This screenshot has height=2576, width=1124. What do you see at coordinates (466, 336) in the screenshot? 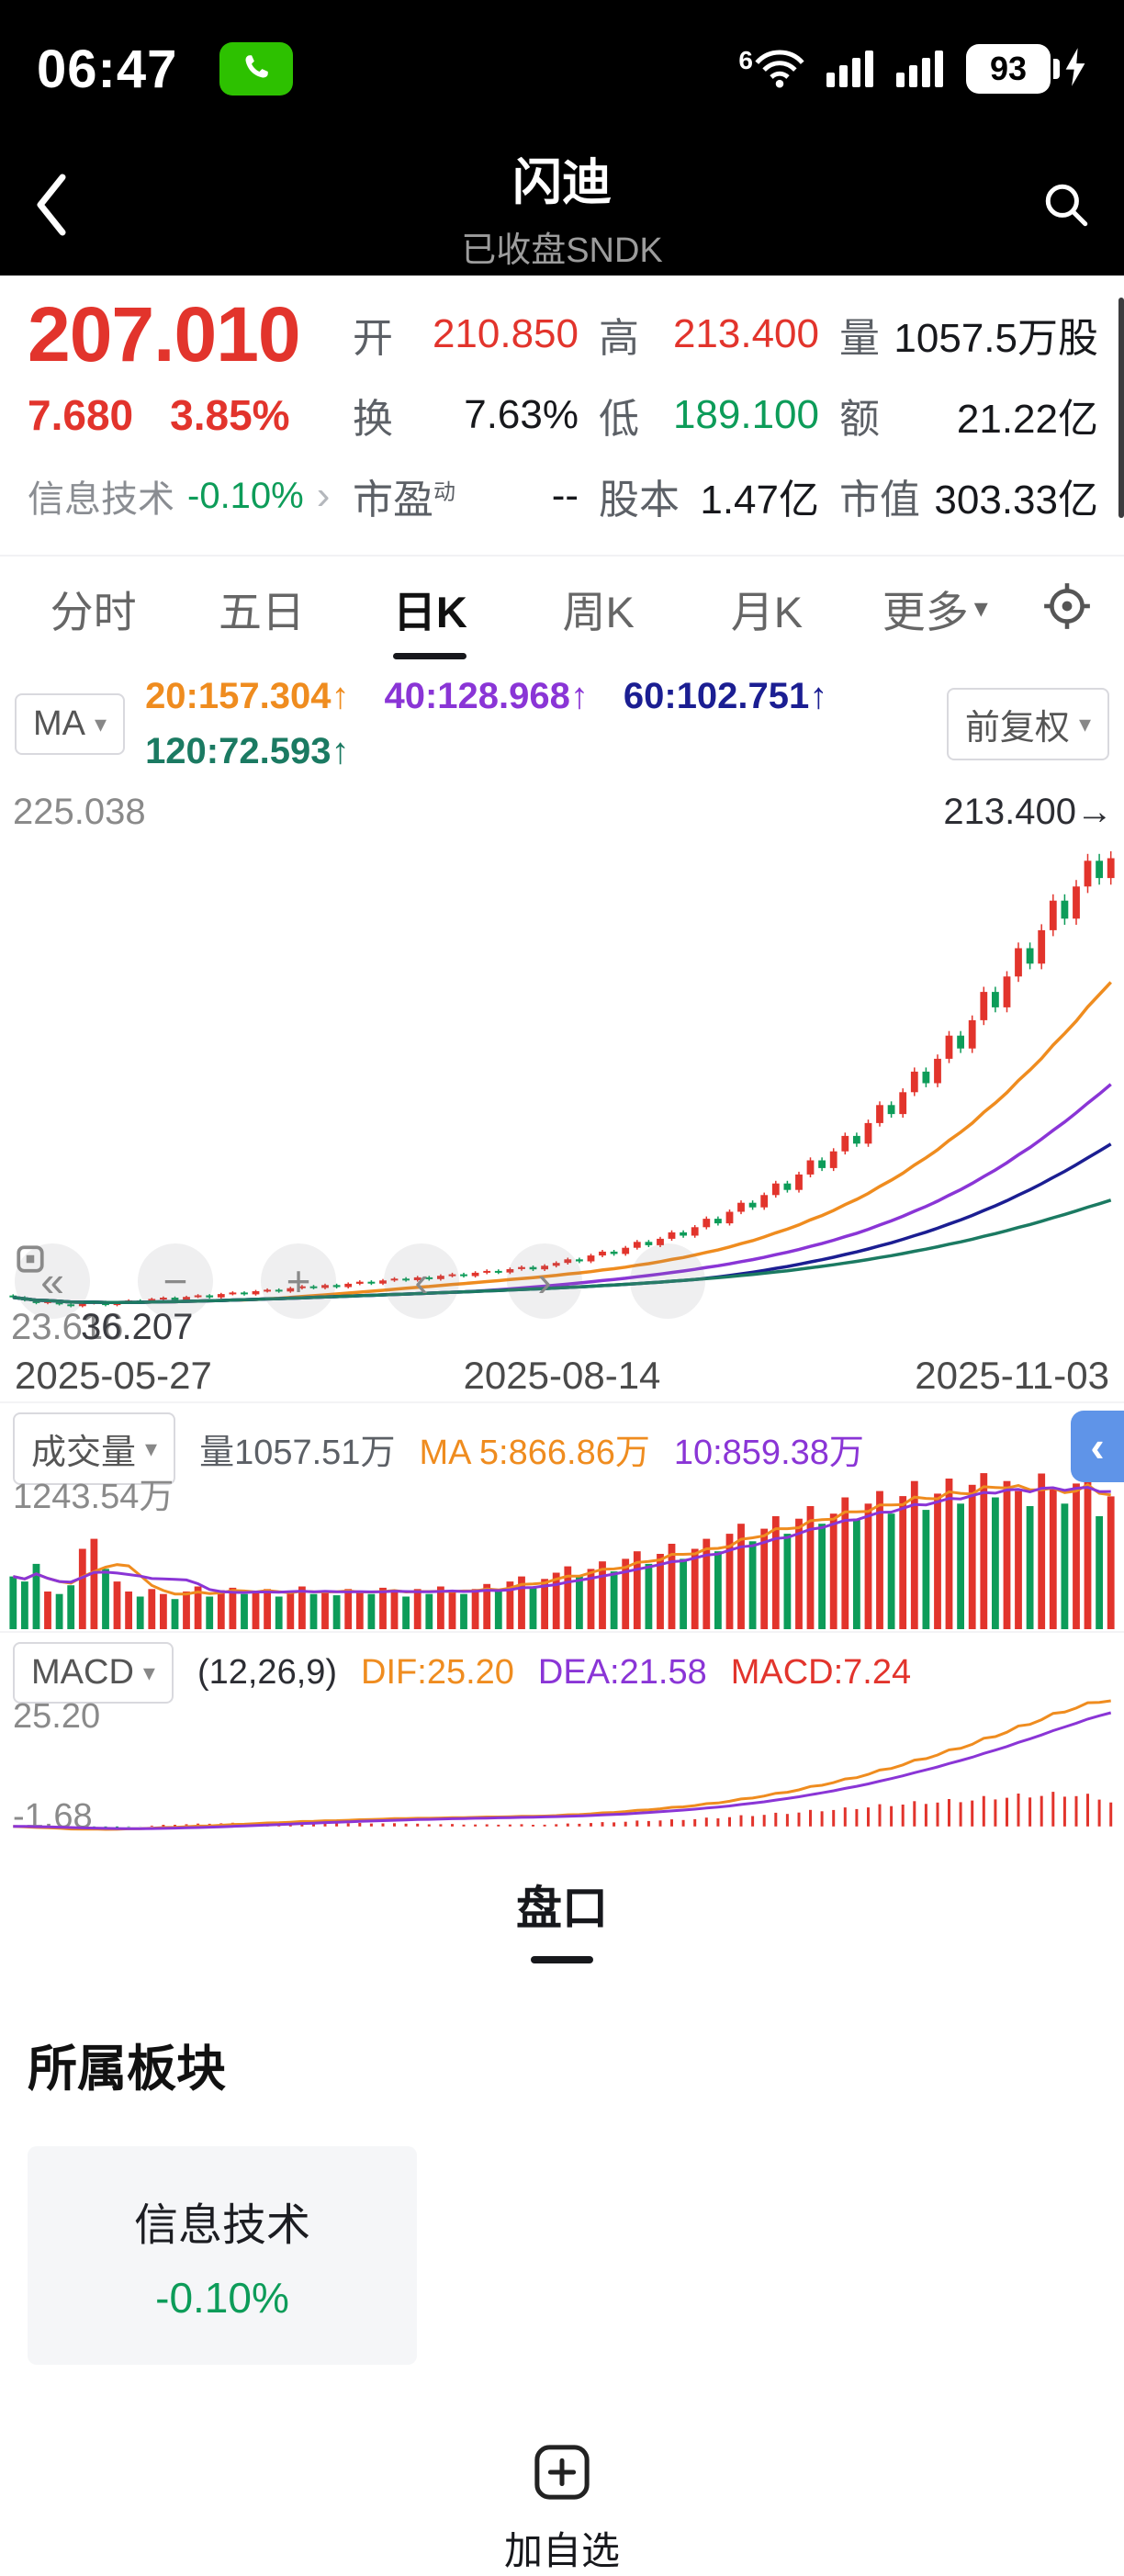
I see `quote-field-open: 开 210.850` at bounding box center [466, 336].